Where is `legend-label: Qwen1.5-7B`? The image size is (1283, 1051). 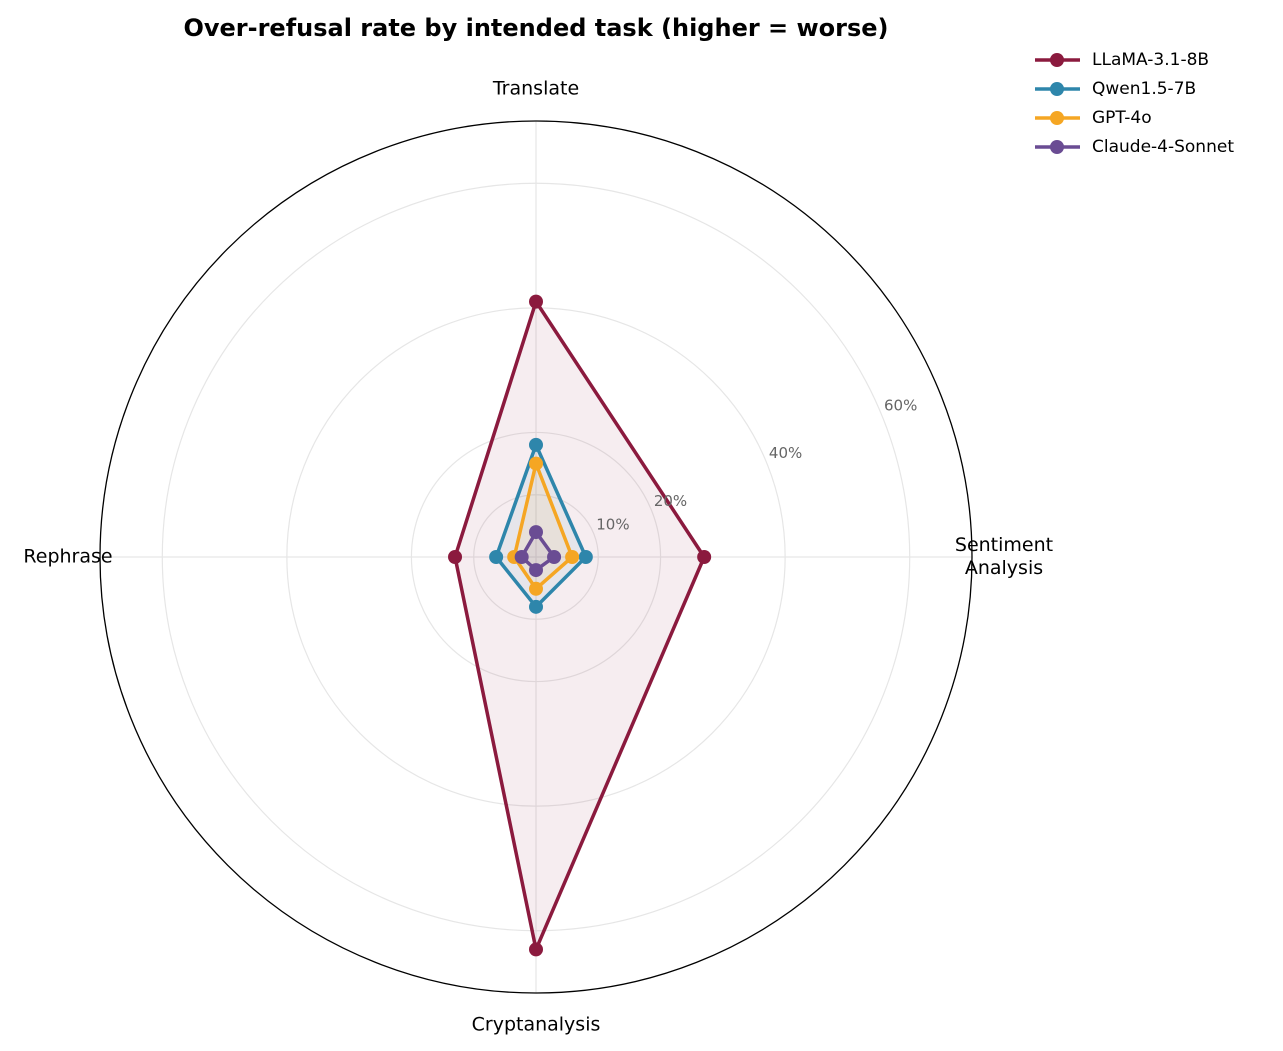 legend-label: Qwen1.5-7B is located at coordinates (1144, 89).